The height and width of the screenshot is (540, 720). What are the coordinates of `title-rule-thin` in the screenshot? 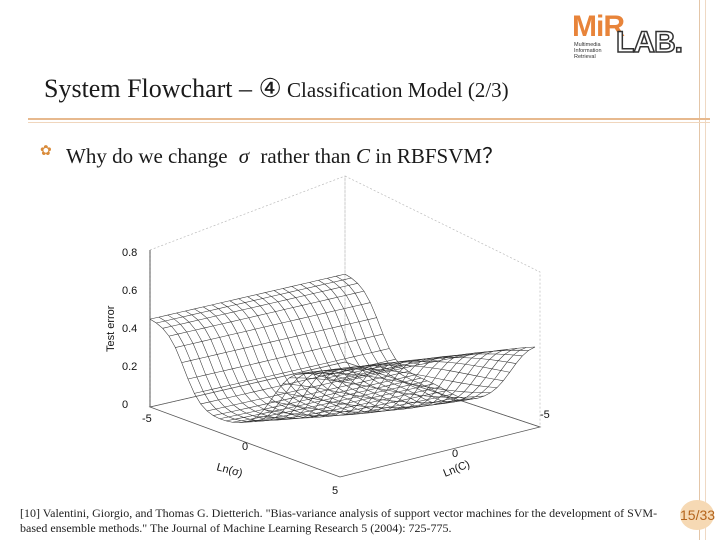 It's located at (369, 122).